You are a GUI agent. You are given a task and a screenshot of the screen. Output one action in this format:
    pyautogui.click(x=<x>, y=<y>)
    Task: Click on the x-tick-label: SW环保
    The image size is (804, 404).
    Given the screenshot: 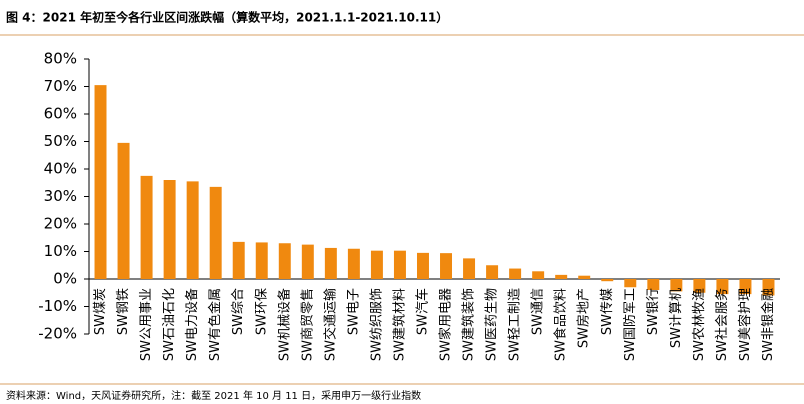 What is the action you would take?
    pyautogui.click(x=261, y=311)
    